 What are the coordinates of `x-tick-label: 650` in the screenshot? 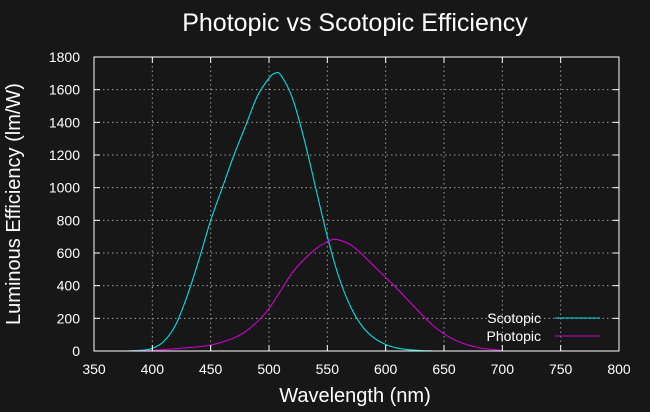 It's located at (444, 369).